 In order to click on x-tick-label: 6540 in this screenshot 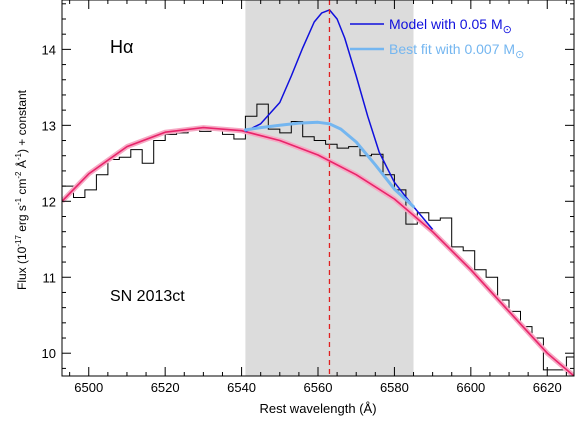, I will do `click(241, 387)`.